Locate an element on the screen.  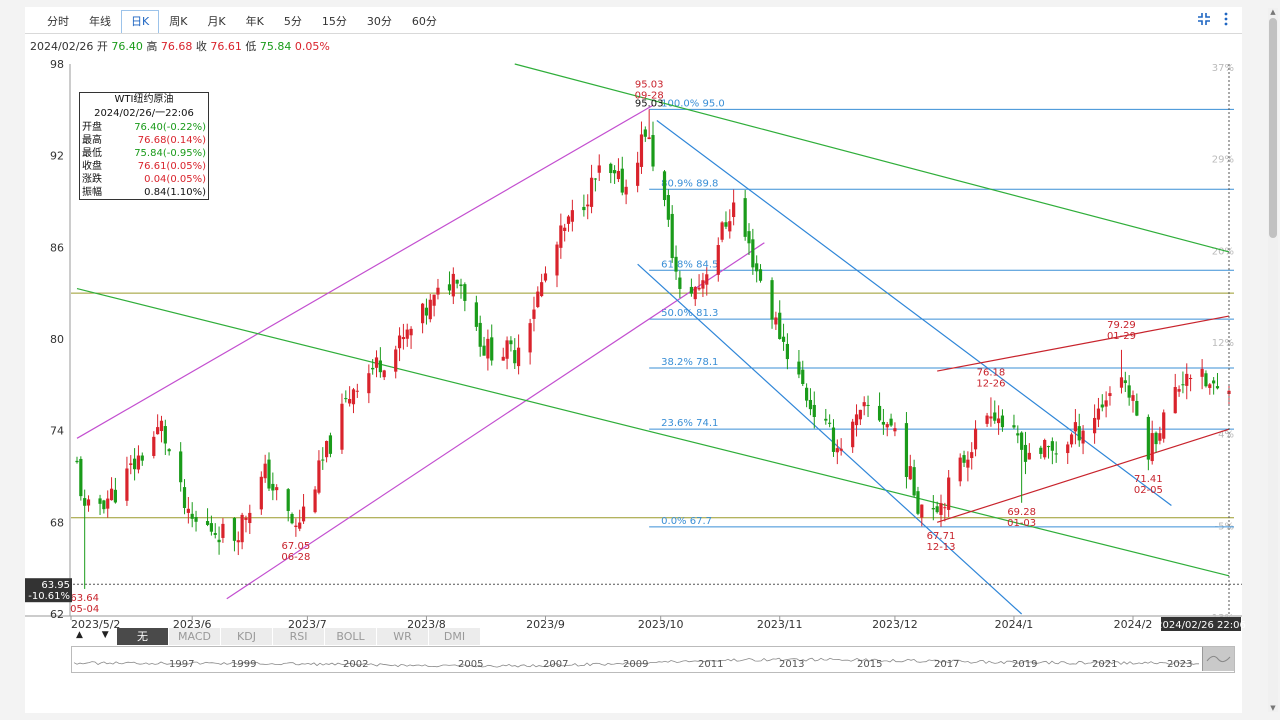
info-date: 2024/02/26 is located at coordinates (62, 46).